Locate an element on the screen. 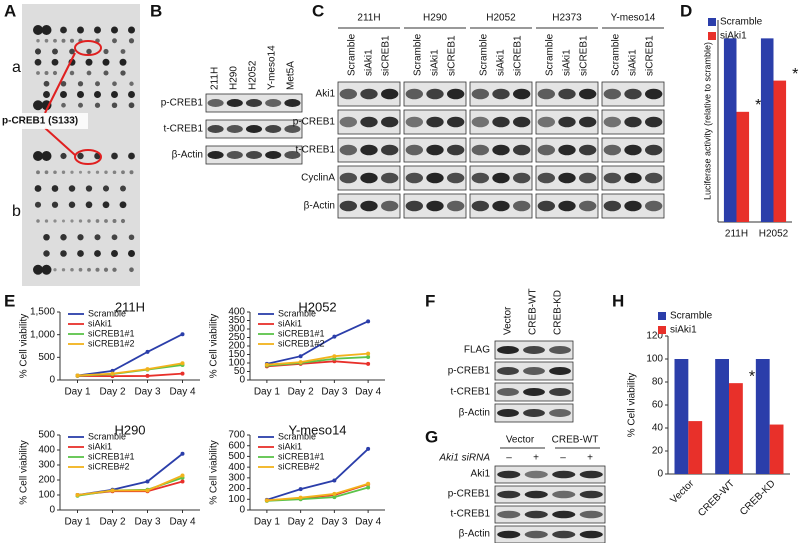 This screenshot has height=543, width=800. array-image is located at coordinates (81, 145).